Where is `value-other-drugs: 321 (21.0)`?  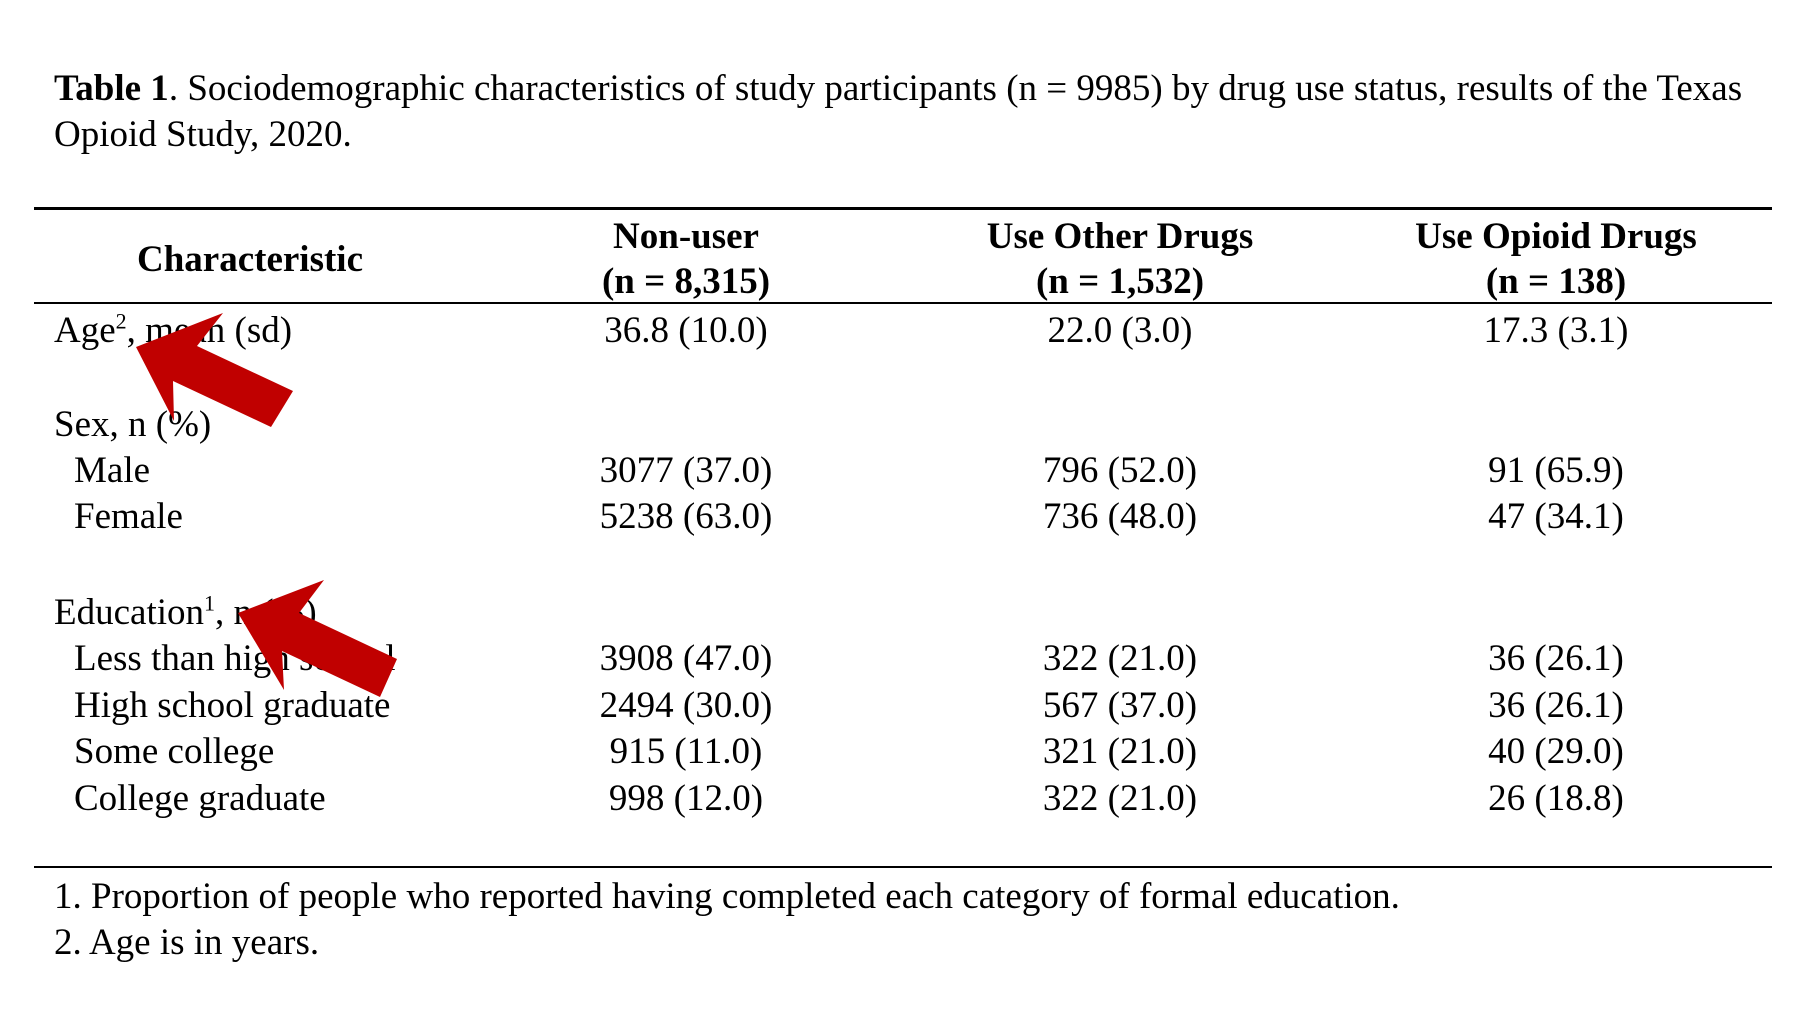
value-other-drugs: 321 (21.0) is located at coordinates (1120, 751).